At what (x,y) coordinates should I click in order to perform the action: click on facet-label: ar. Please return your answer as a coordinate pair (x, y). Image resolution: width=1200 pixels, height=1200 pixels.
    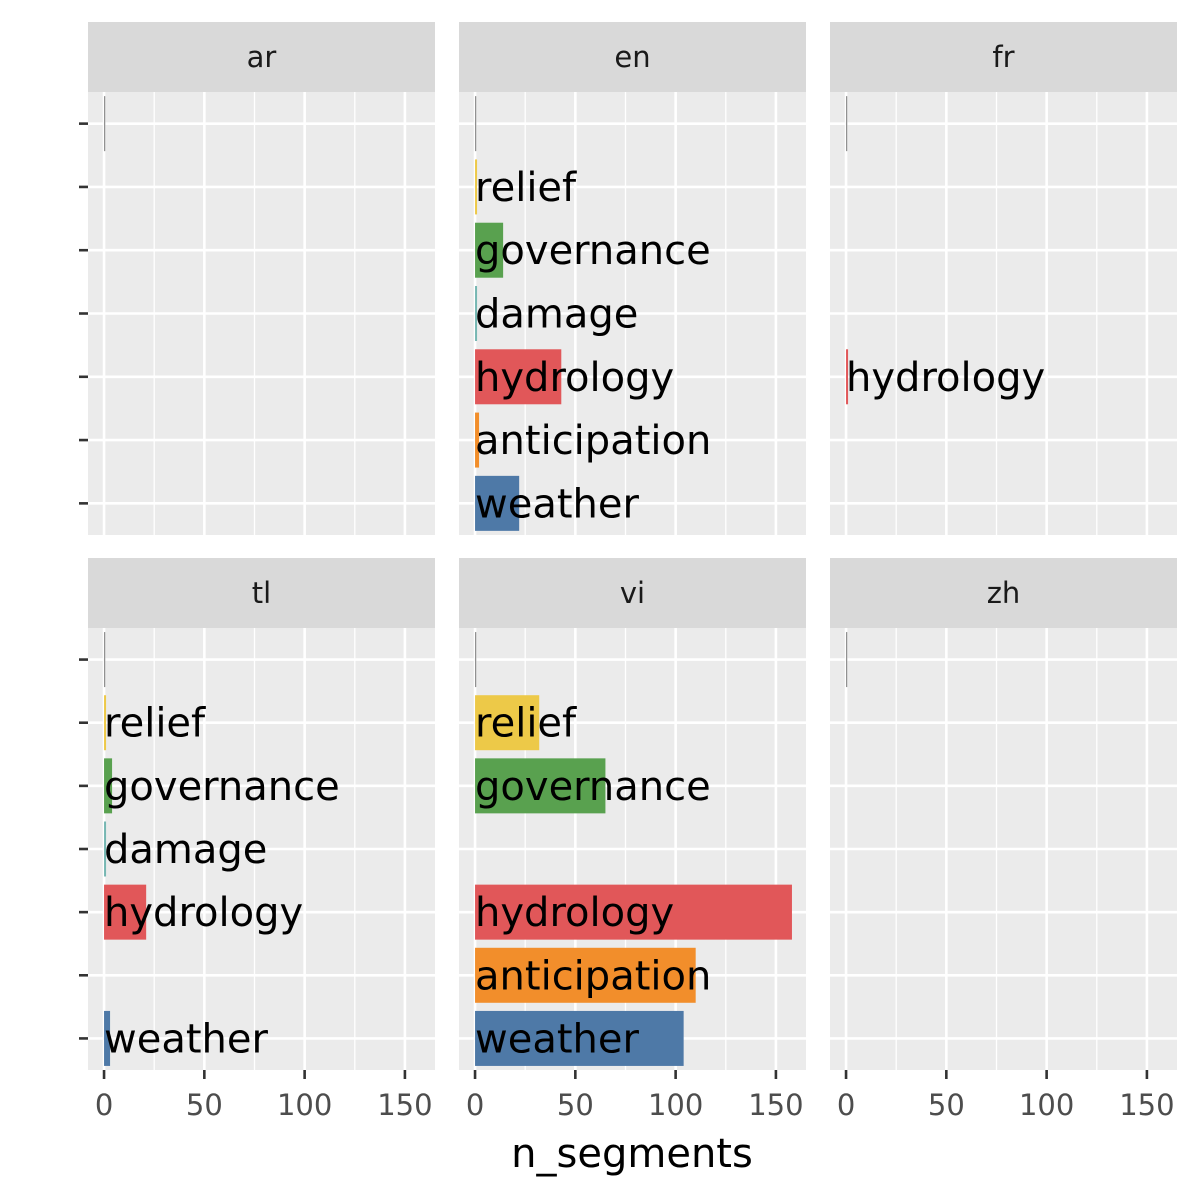
    Looking at the image, I should click on (262, 57).